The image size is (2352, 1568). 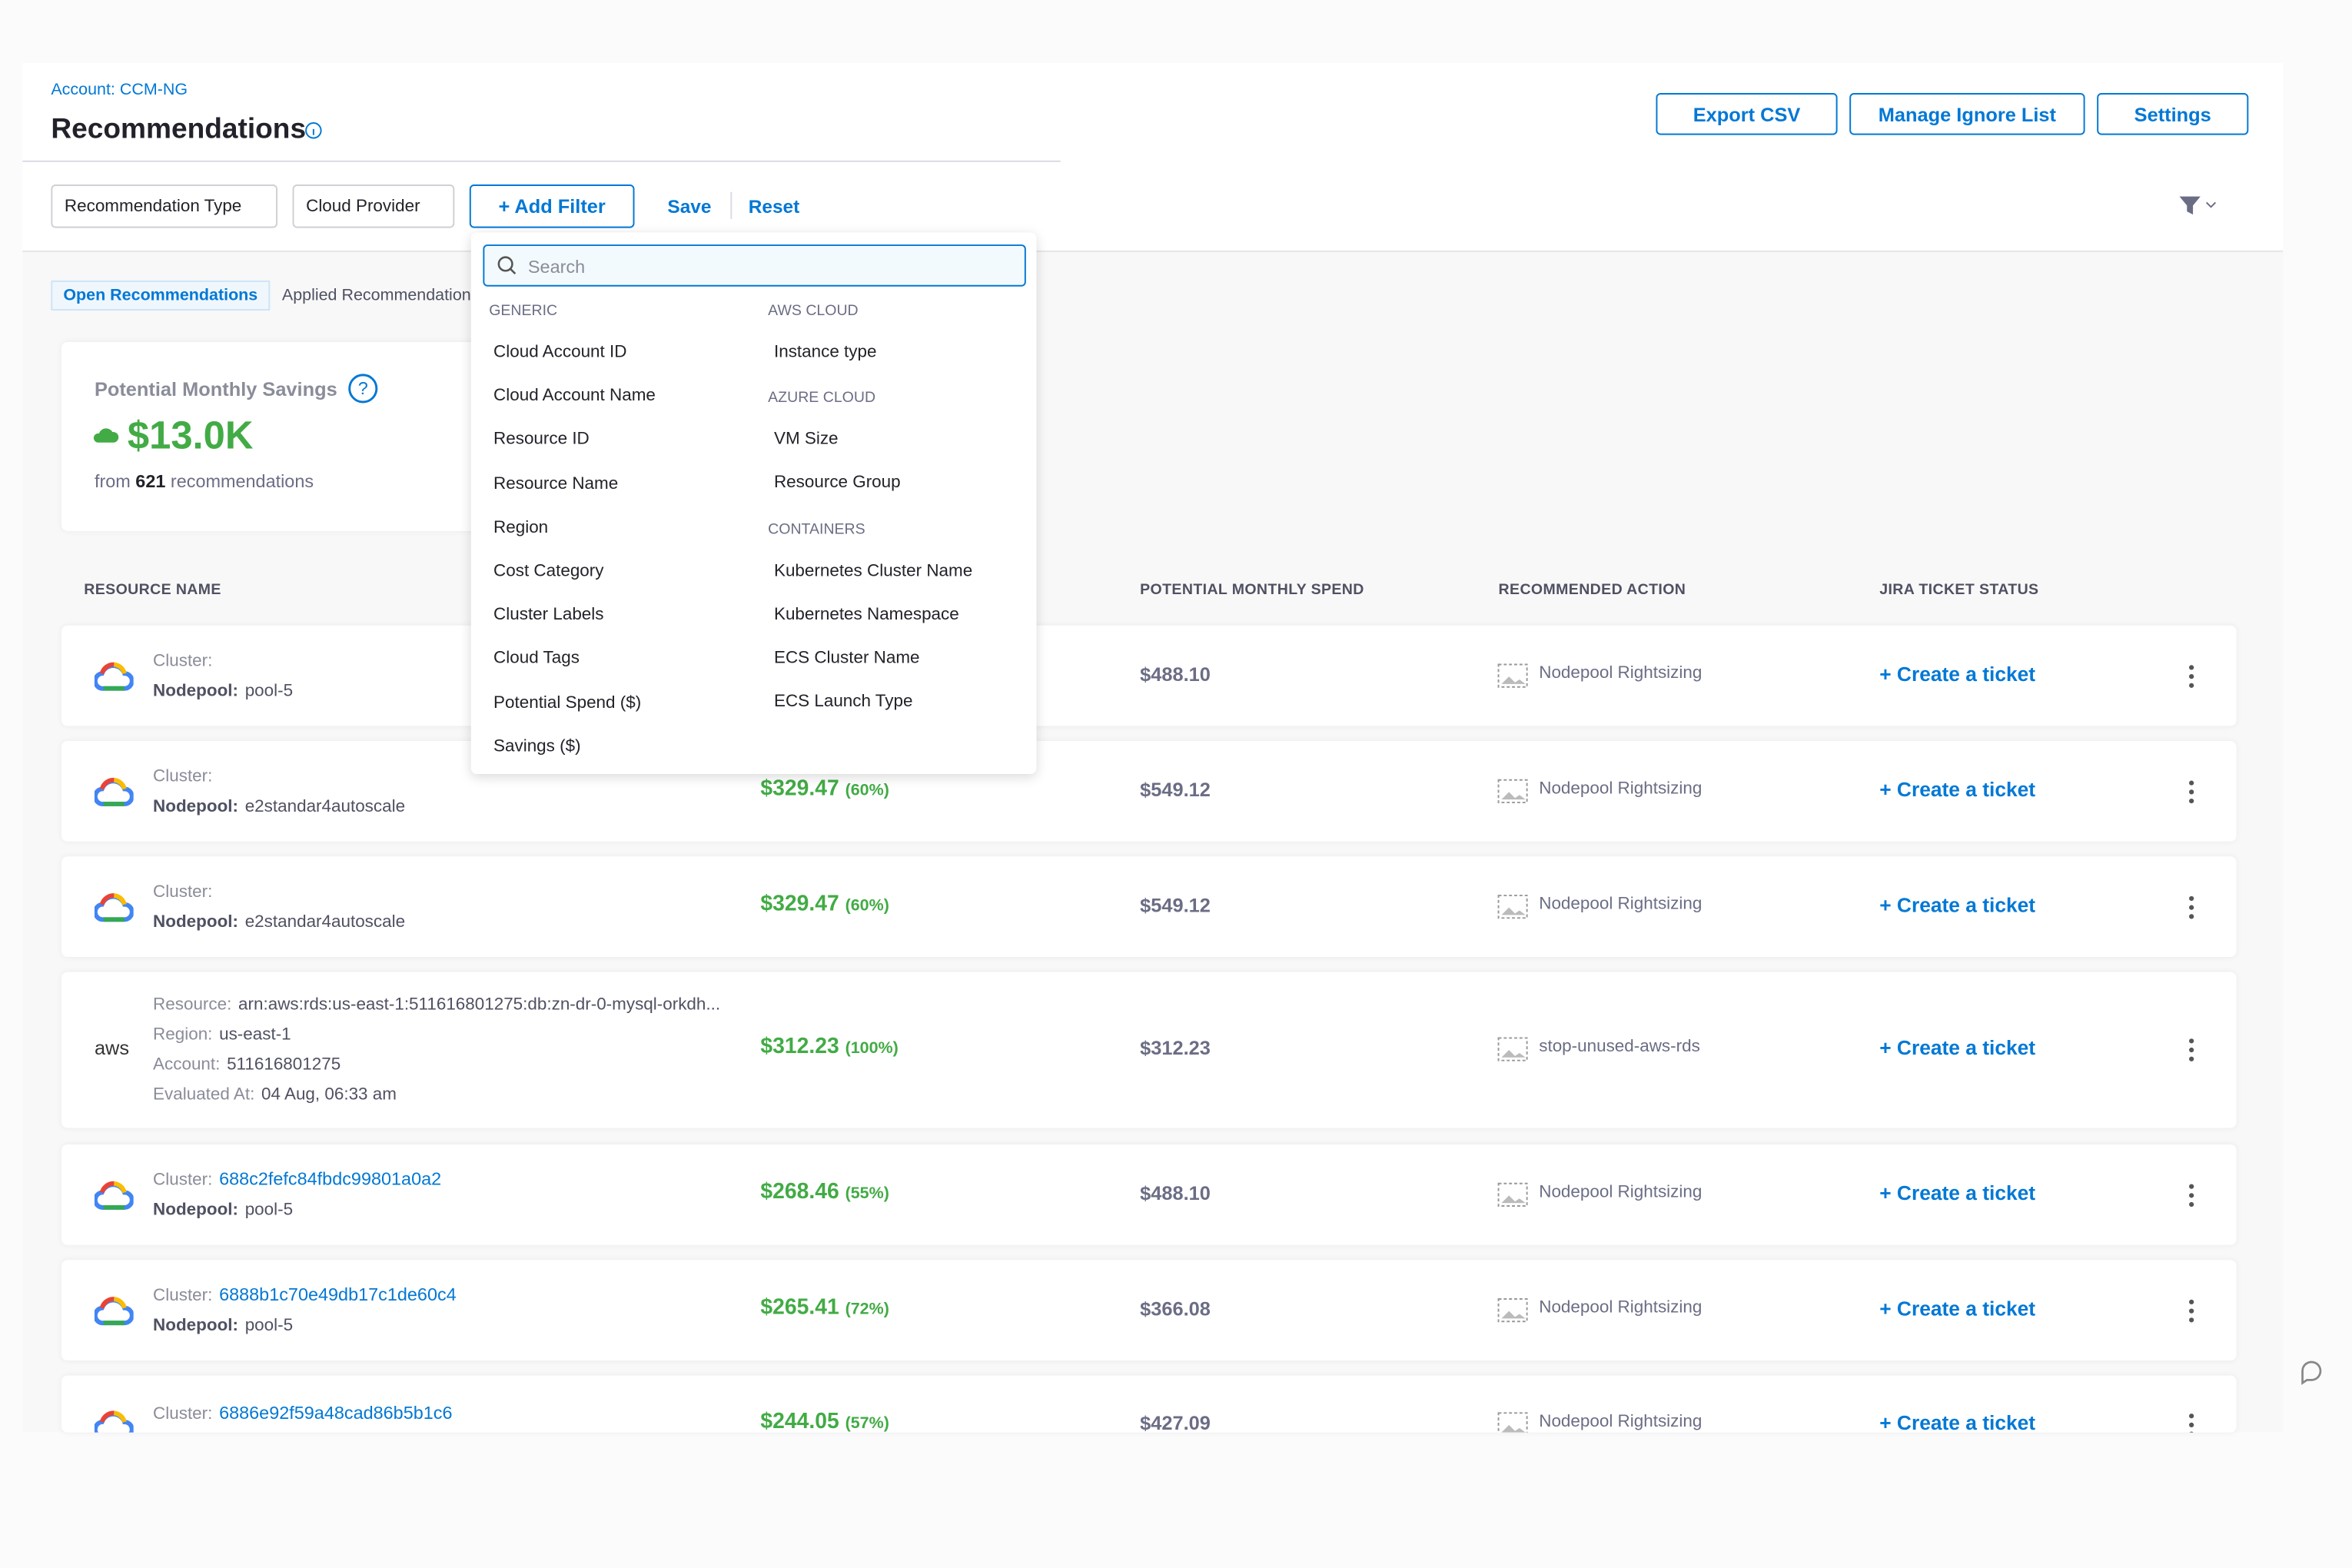 I want to click on reset-link: Reset, so click(x=774, y=207).